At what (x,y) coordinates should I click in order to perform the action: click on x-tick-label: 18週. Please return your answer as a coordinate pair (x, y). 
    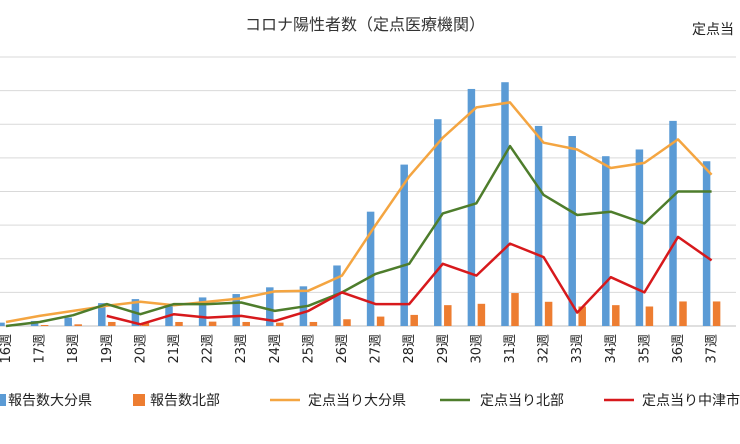
    Looking at the image, I should click on (73, 349).